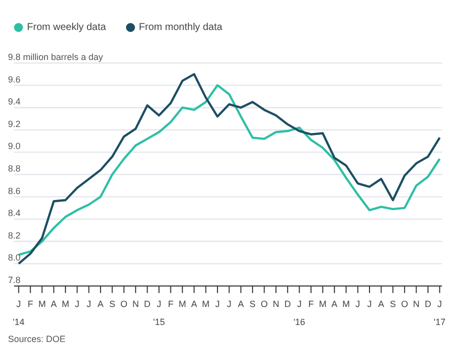 The width and height of the screenshot is (450, 350). What do you see at coordinates (37, 339) in the screenshot?
I see `source-note: Sources: DOE` at bounding box center [37, 339].